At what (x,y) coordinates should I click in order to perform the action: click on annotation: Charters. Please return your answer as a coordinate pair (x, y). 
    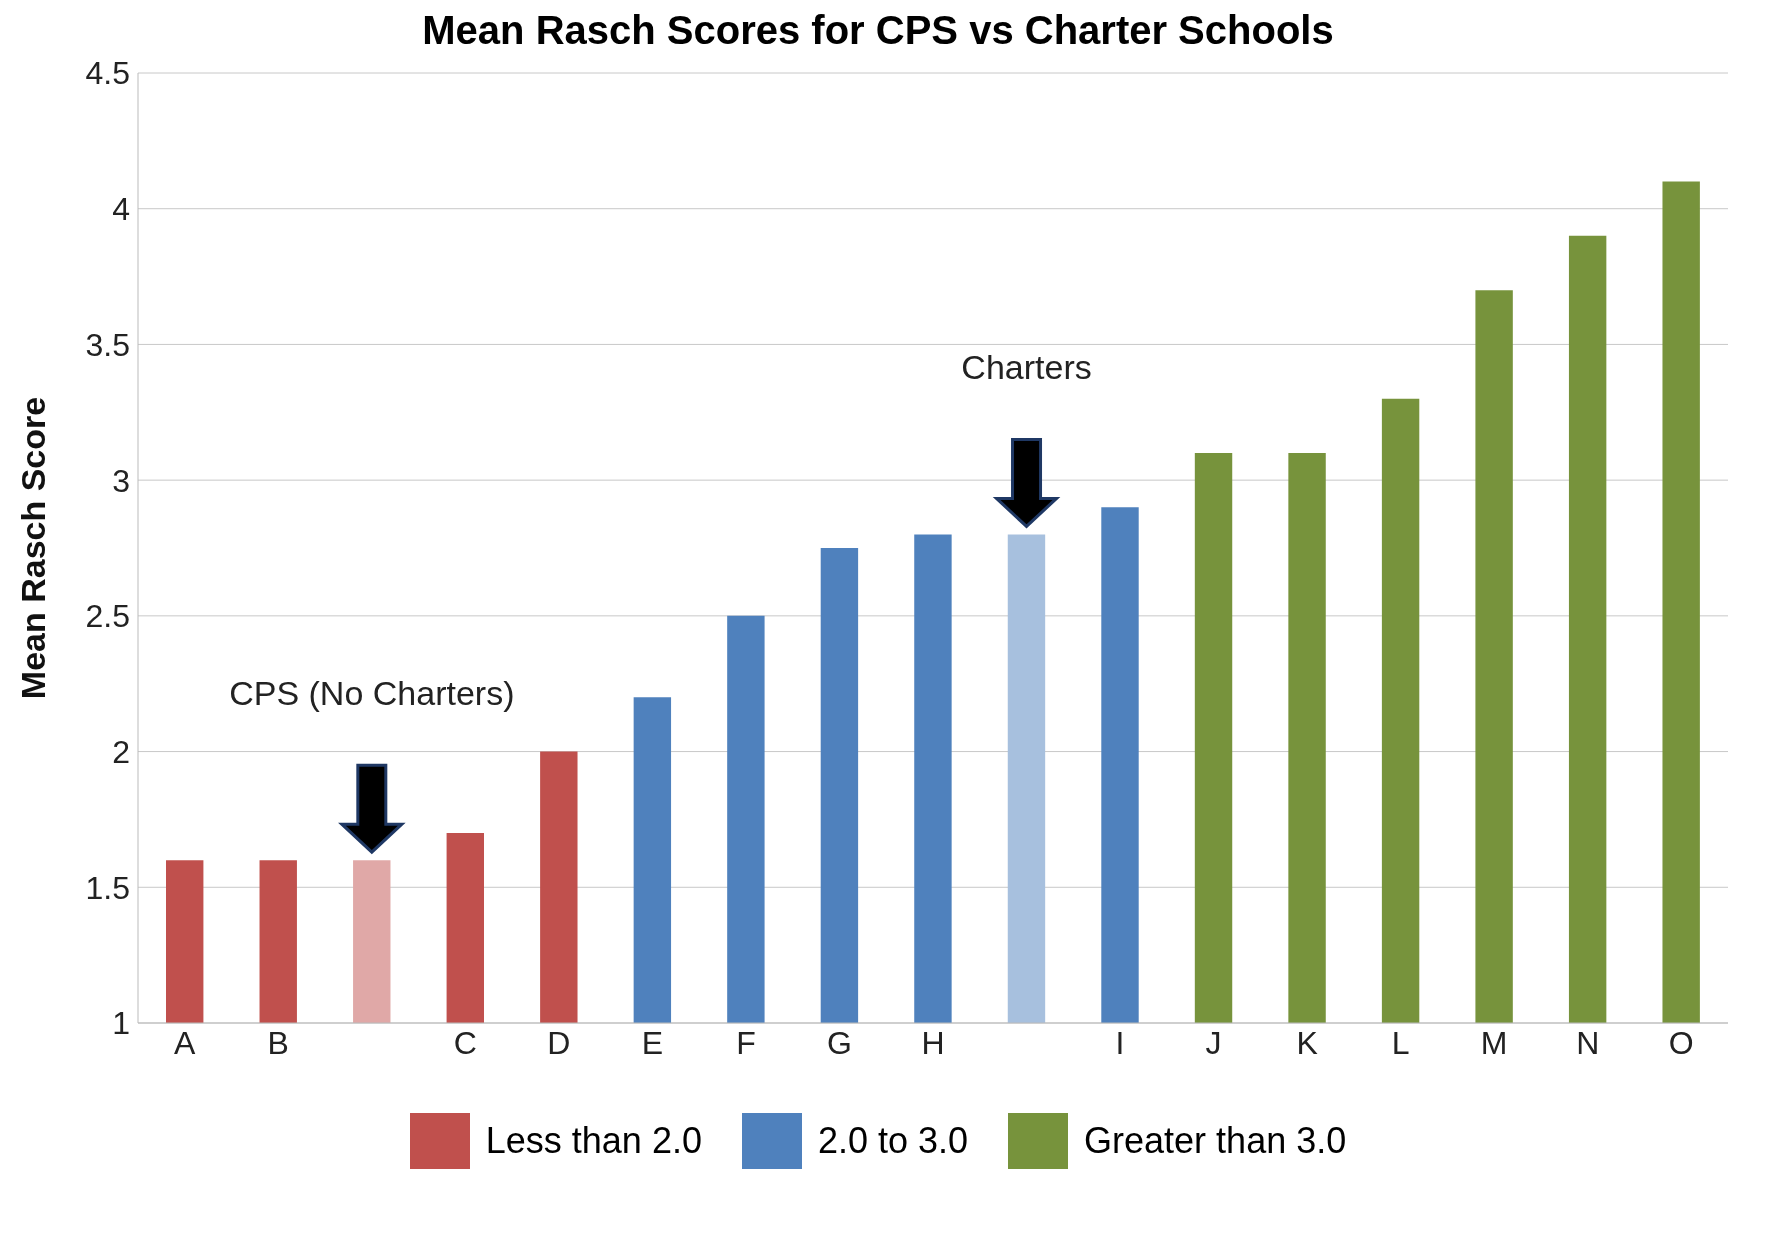
    Looking at the image, I should click on (1026, 367).